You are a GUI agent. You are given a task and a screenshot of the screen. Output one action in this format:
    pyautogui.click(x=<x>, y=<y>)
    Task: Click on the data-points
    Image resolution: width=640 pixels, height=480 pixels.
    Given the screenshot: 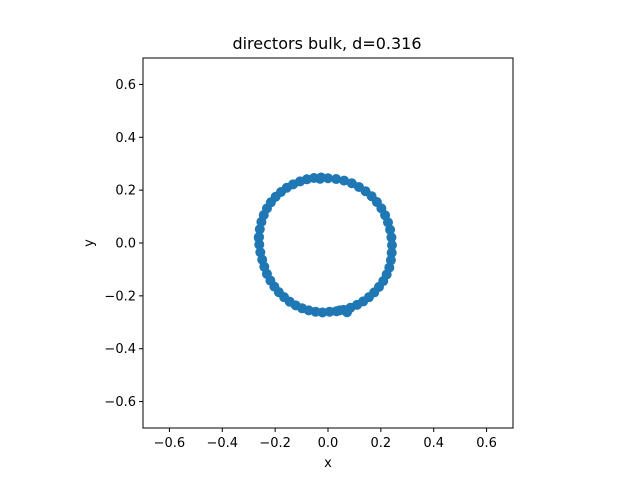 What is the action you would take?
    pyautogui.click(x=325, y=245)
    